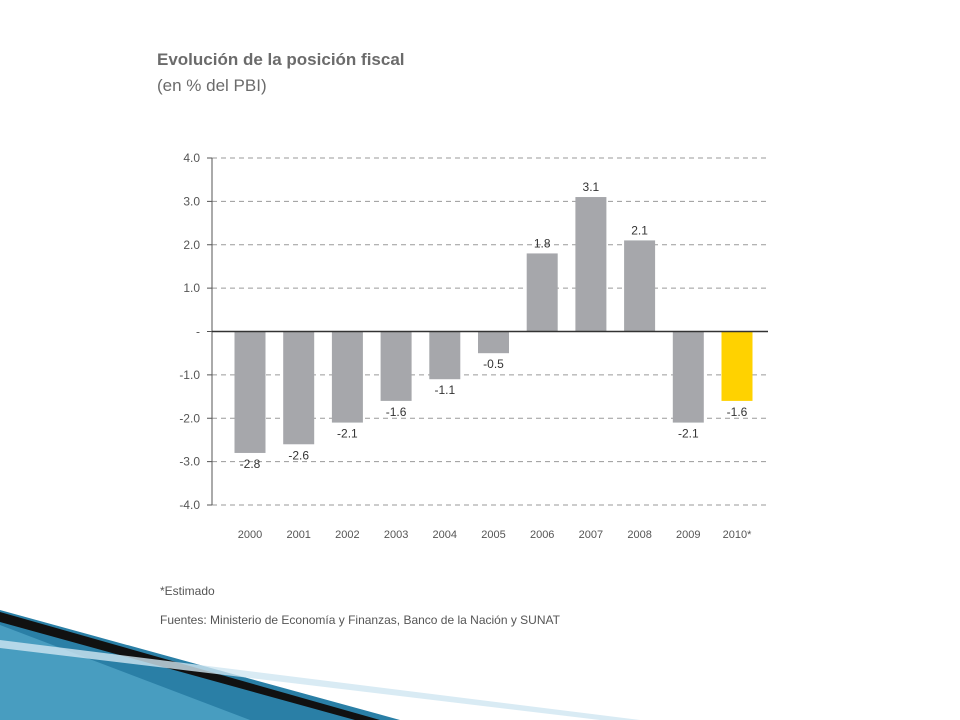 This screenshot has height=720, width=960. Describe the element at coordinates (250, 464) in the screenshot. I see `bar-value-label: -2.8` at that location.